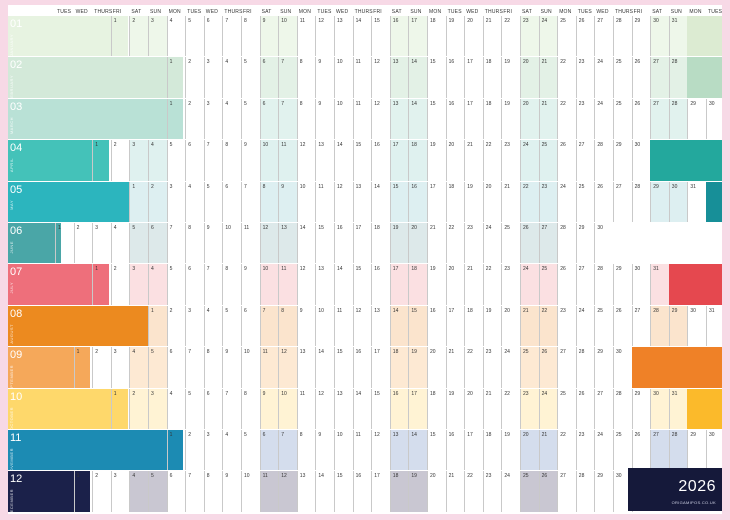 The width and height of the screenshot is (730, 520). Describe the element at coordinates (530, 77) in the screenshot. I see `day-cell: 20` at that location.